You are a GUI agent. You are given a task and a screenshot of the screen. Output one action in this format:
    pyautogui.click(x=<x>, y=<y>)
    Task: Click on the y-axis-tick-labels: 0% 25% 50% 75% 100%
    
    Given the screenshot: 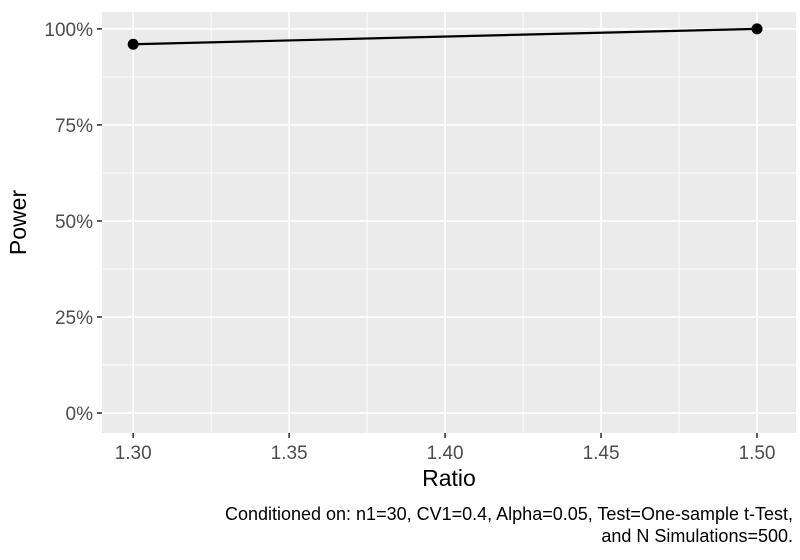 What is the action you would take?
    pyautogui.click(x=68, y=222)
    